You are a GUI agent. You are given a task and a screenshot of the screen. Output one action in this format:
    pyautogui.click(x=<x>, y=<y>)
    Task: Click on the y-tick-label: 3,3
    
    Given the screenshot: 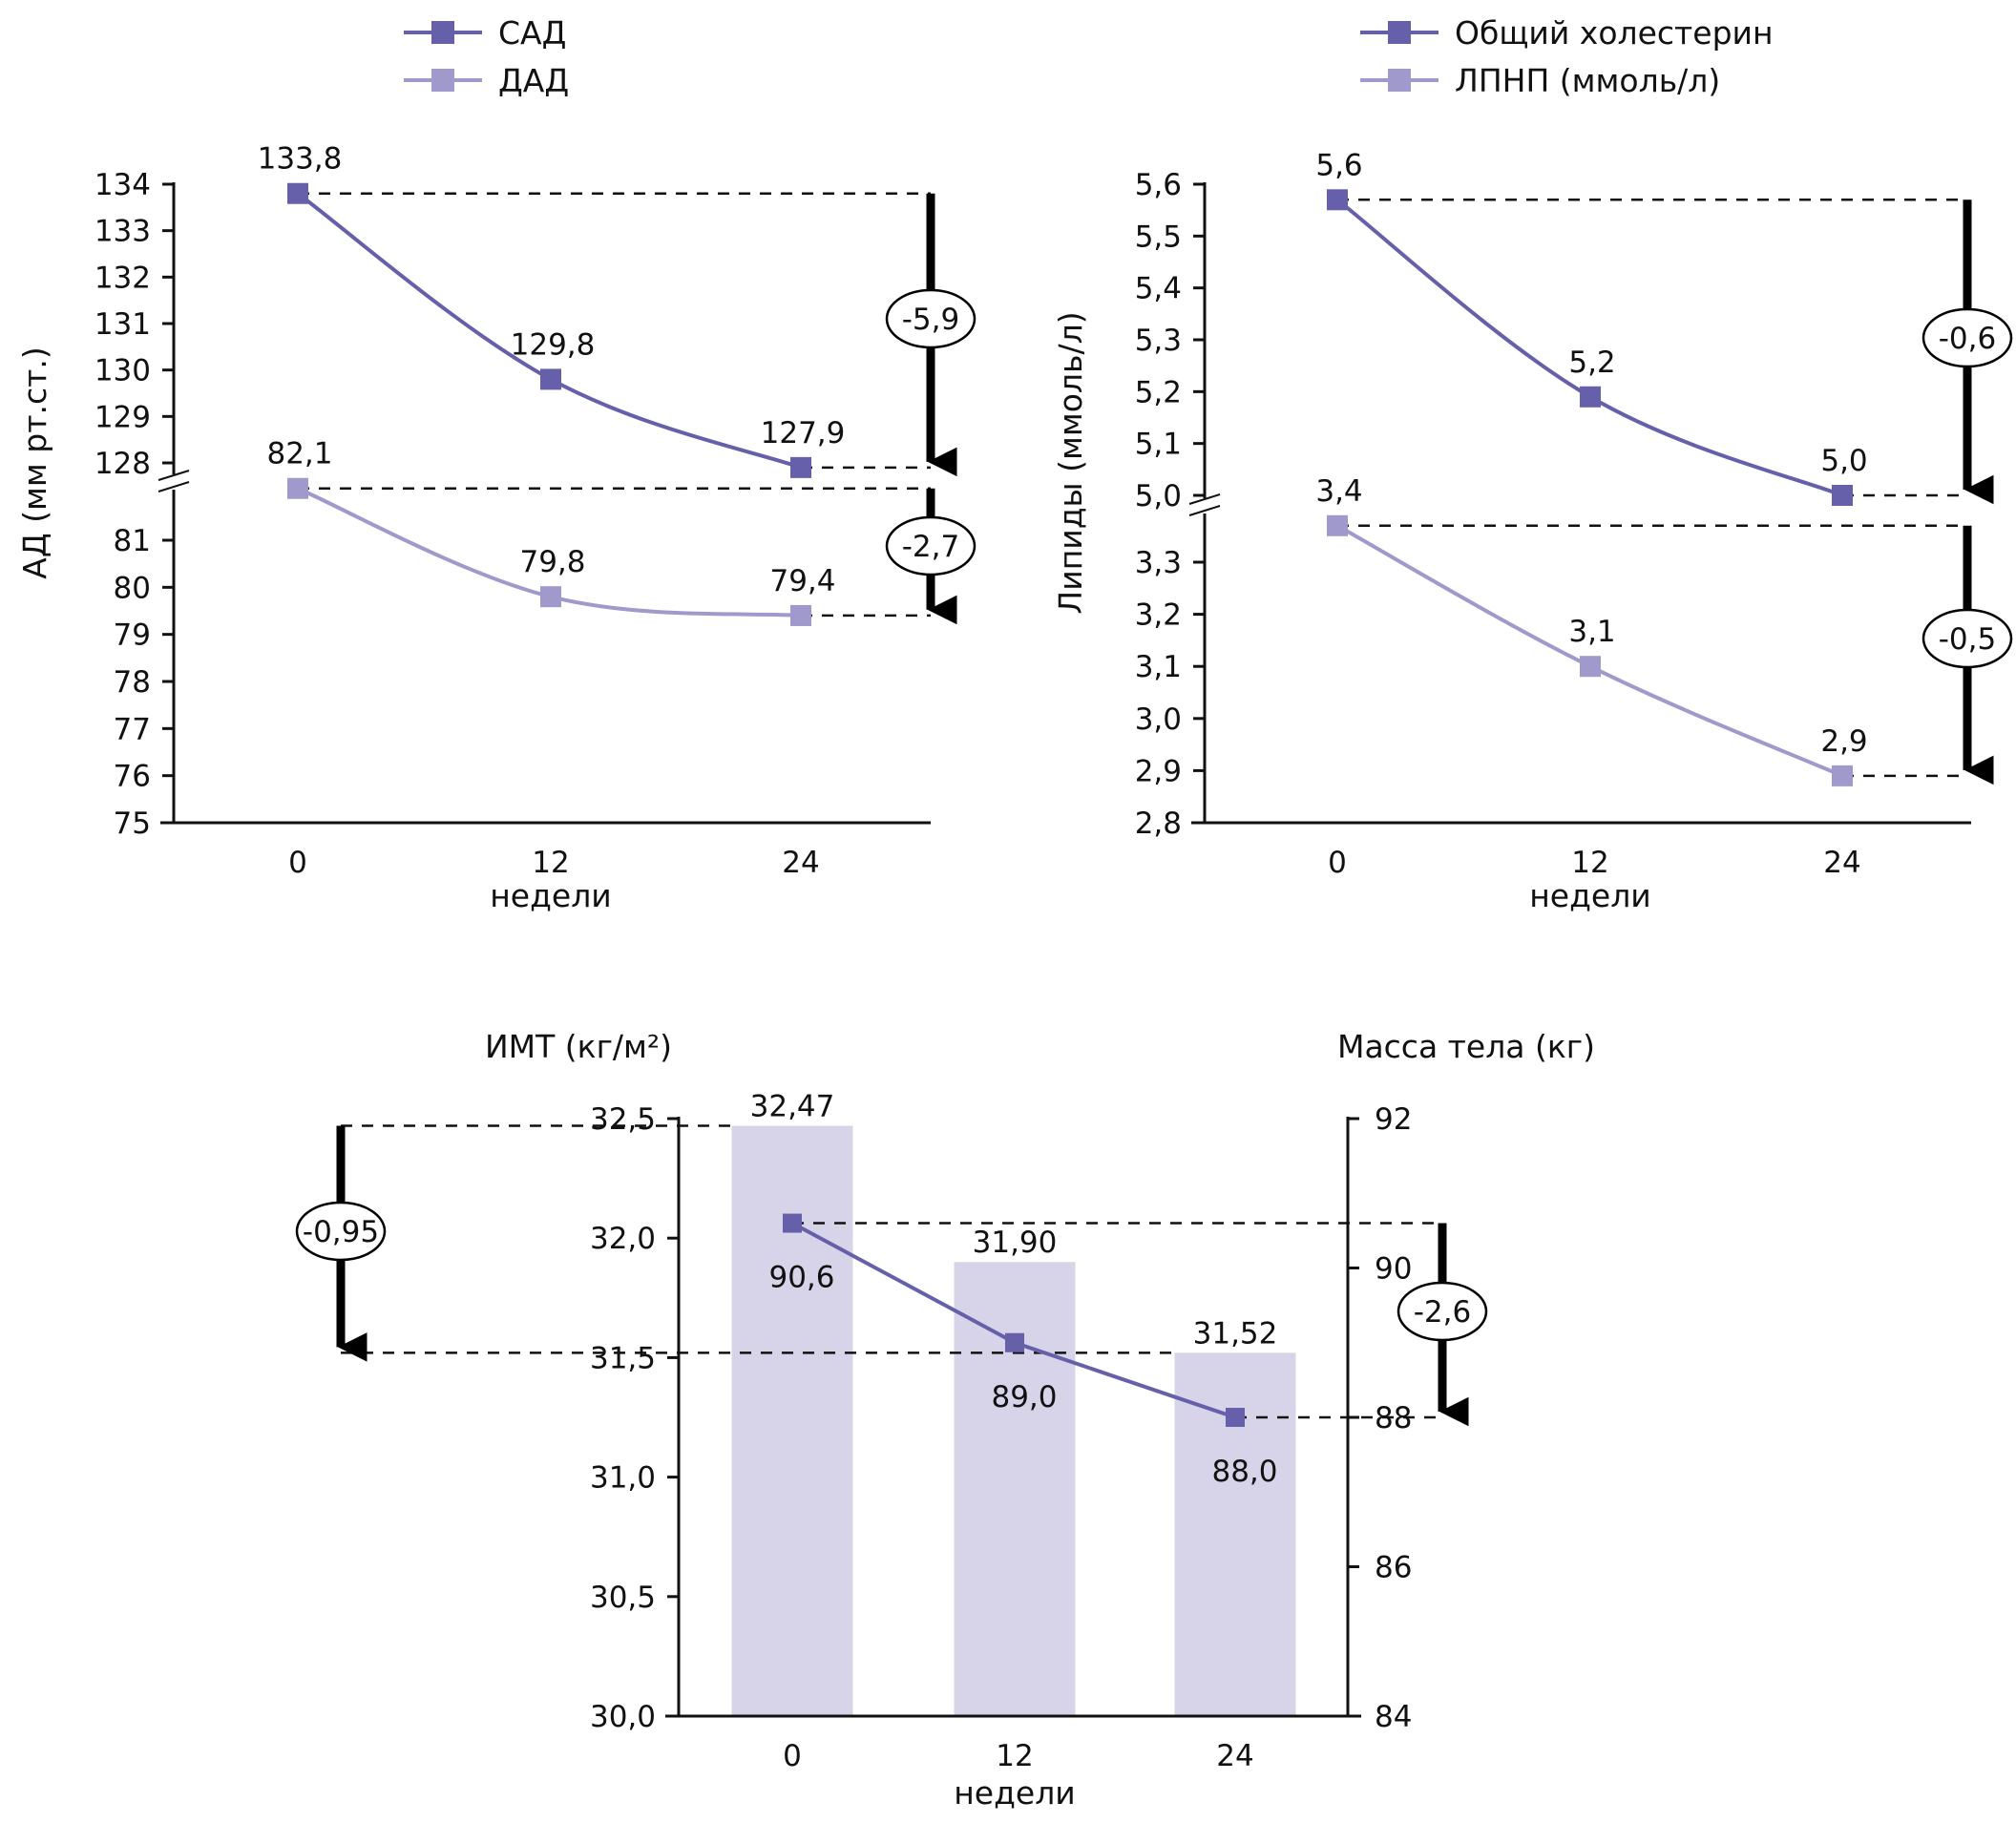 What is the action you would take?
    pyautogui.click(x=1159, y=563)
    